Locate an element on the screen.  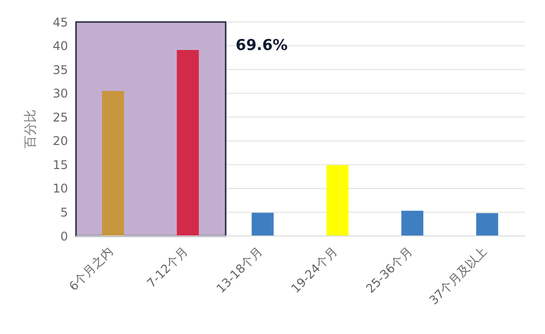
y-tick-label: 10 is located at coordinates (60, 189).